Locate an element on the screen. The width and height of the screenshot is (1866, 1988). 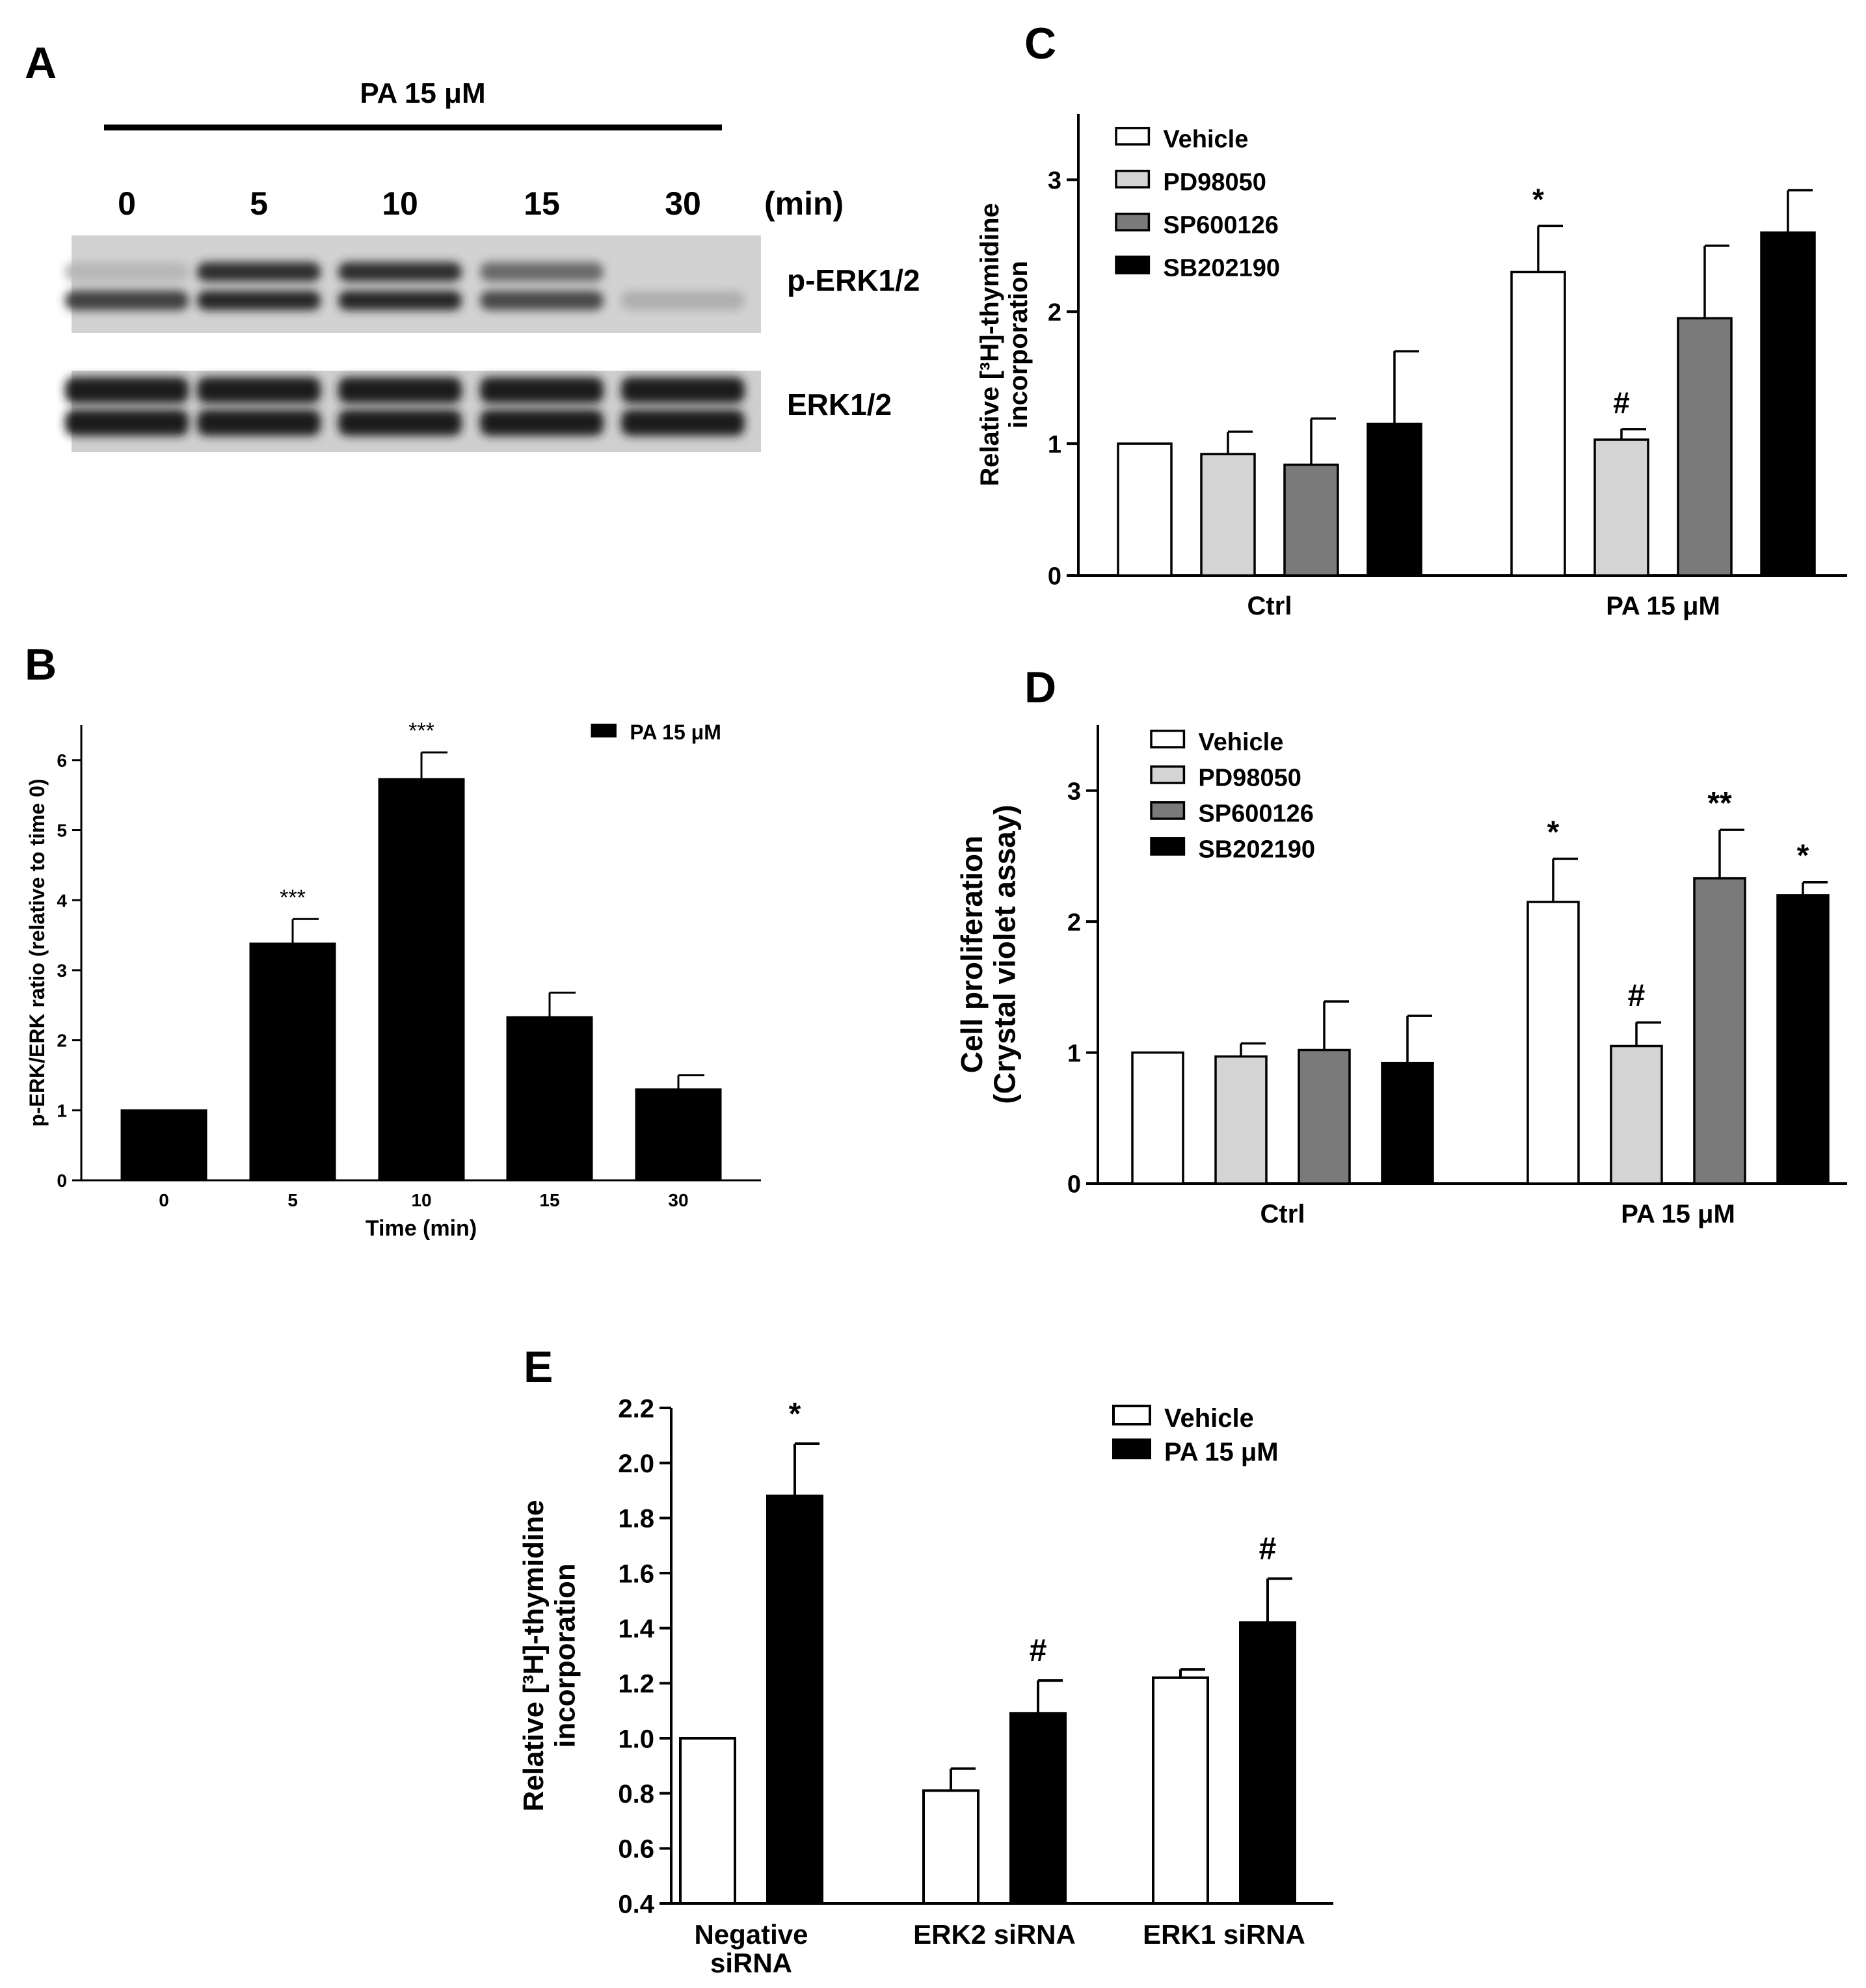
significance-marker: ** is located at coordinates (1719, 803).